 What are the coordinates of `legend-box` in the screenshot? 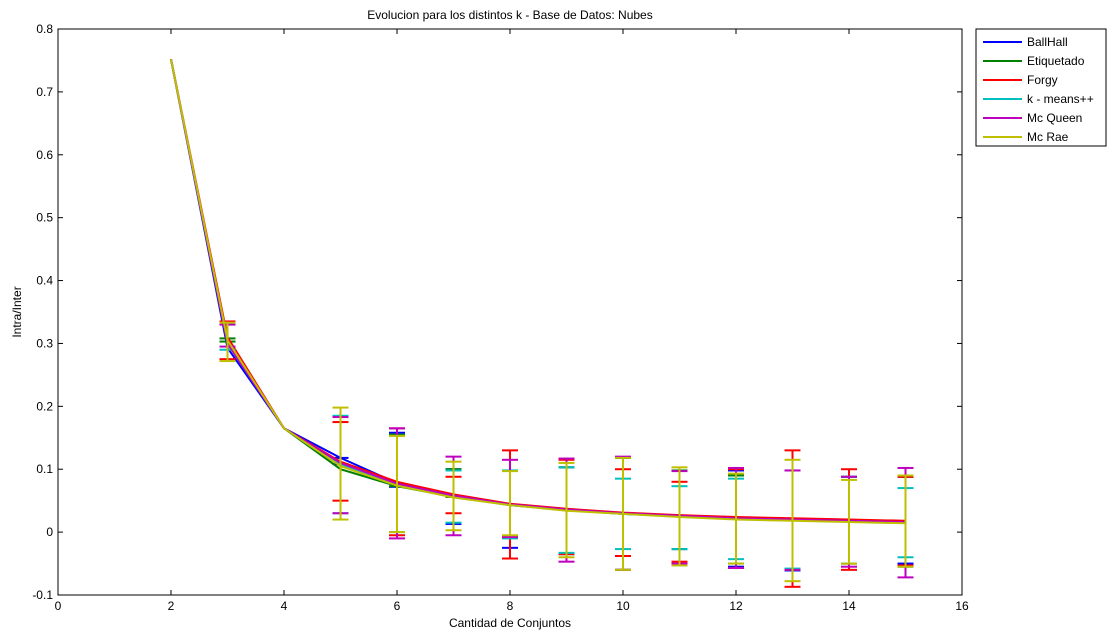 It's located at (1041, 87).